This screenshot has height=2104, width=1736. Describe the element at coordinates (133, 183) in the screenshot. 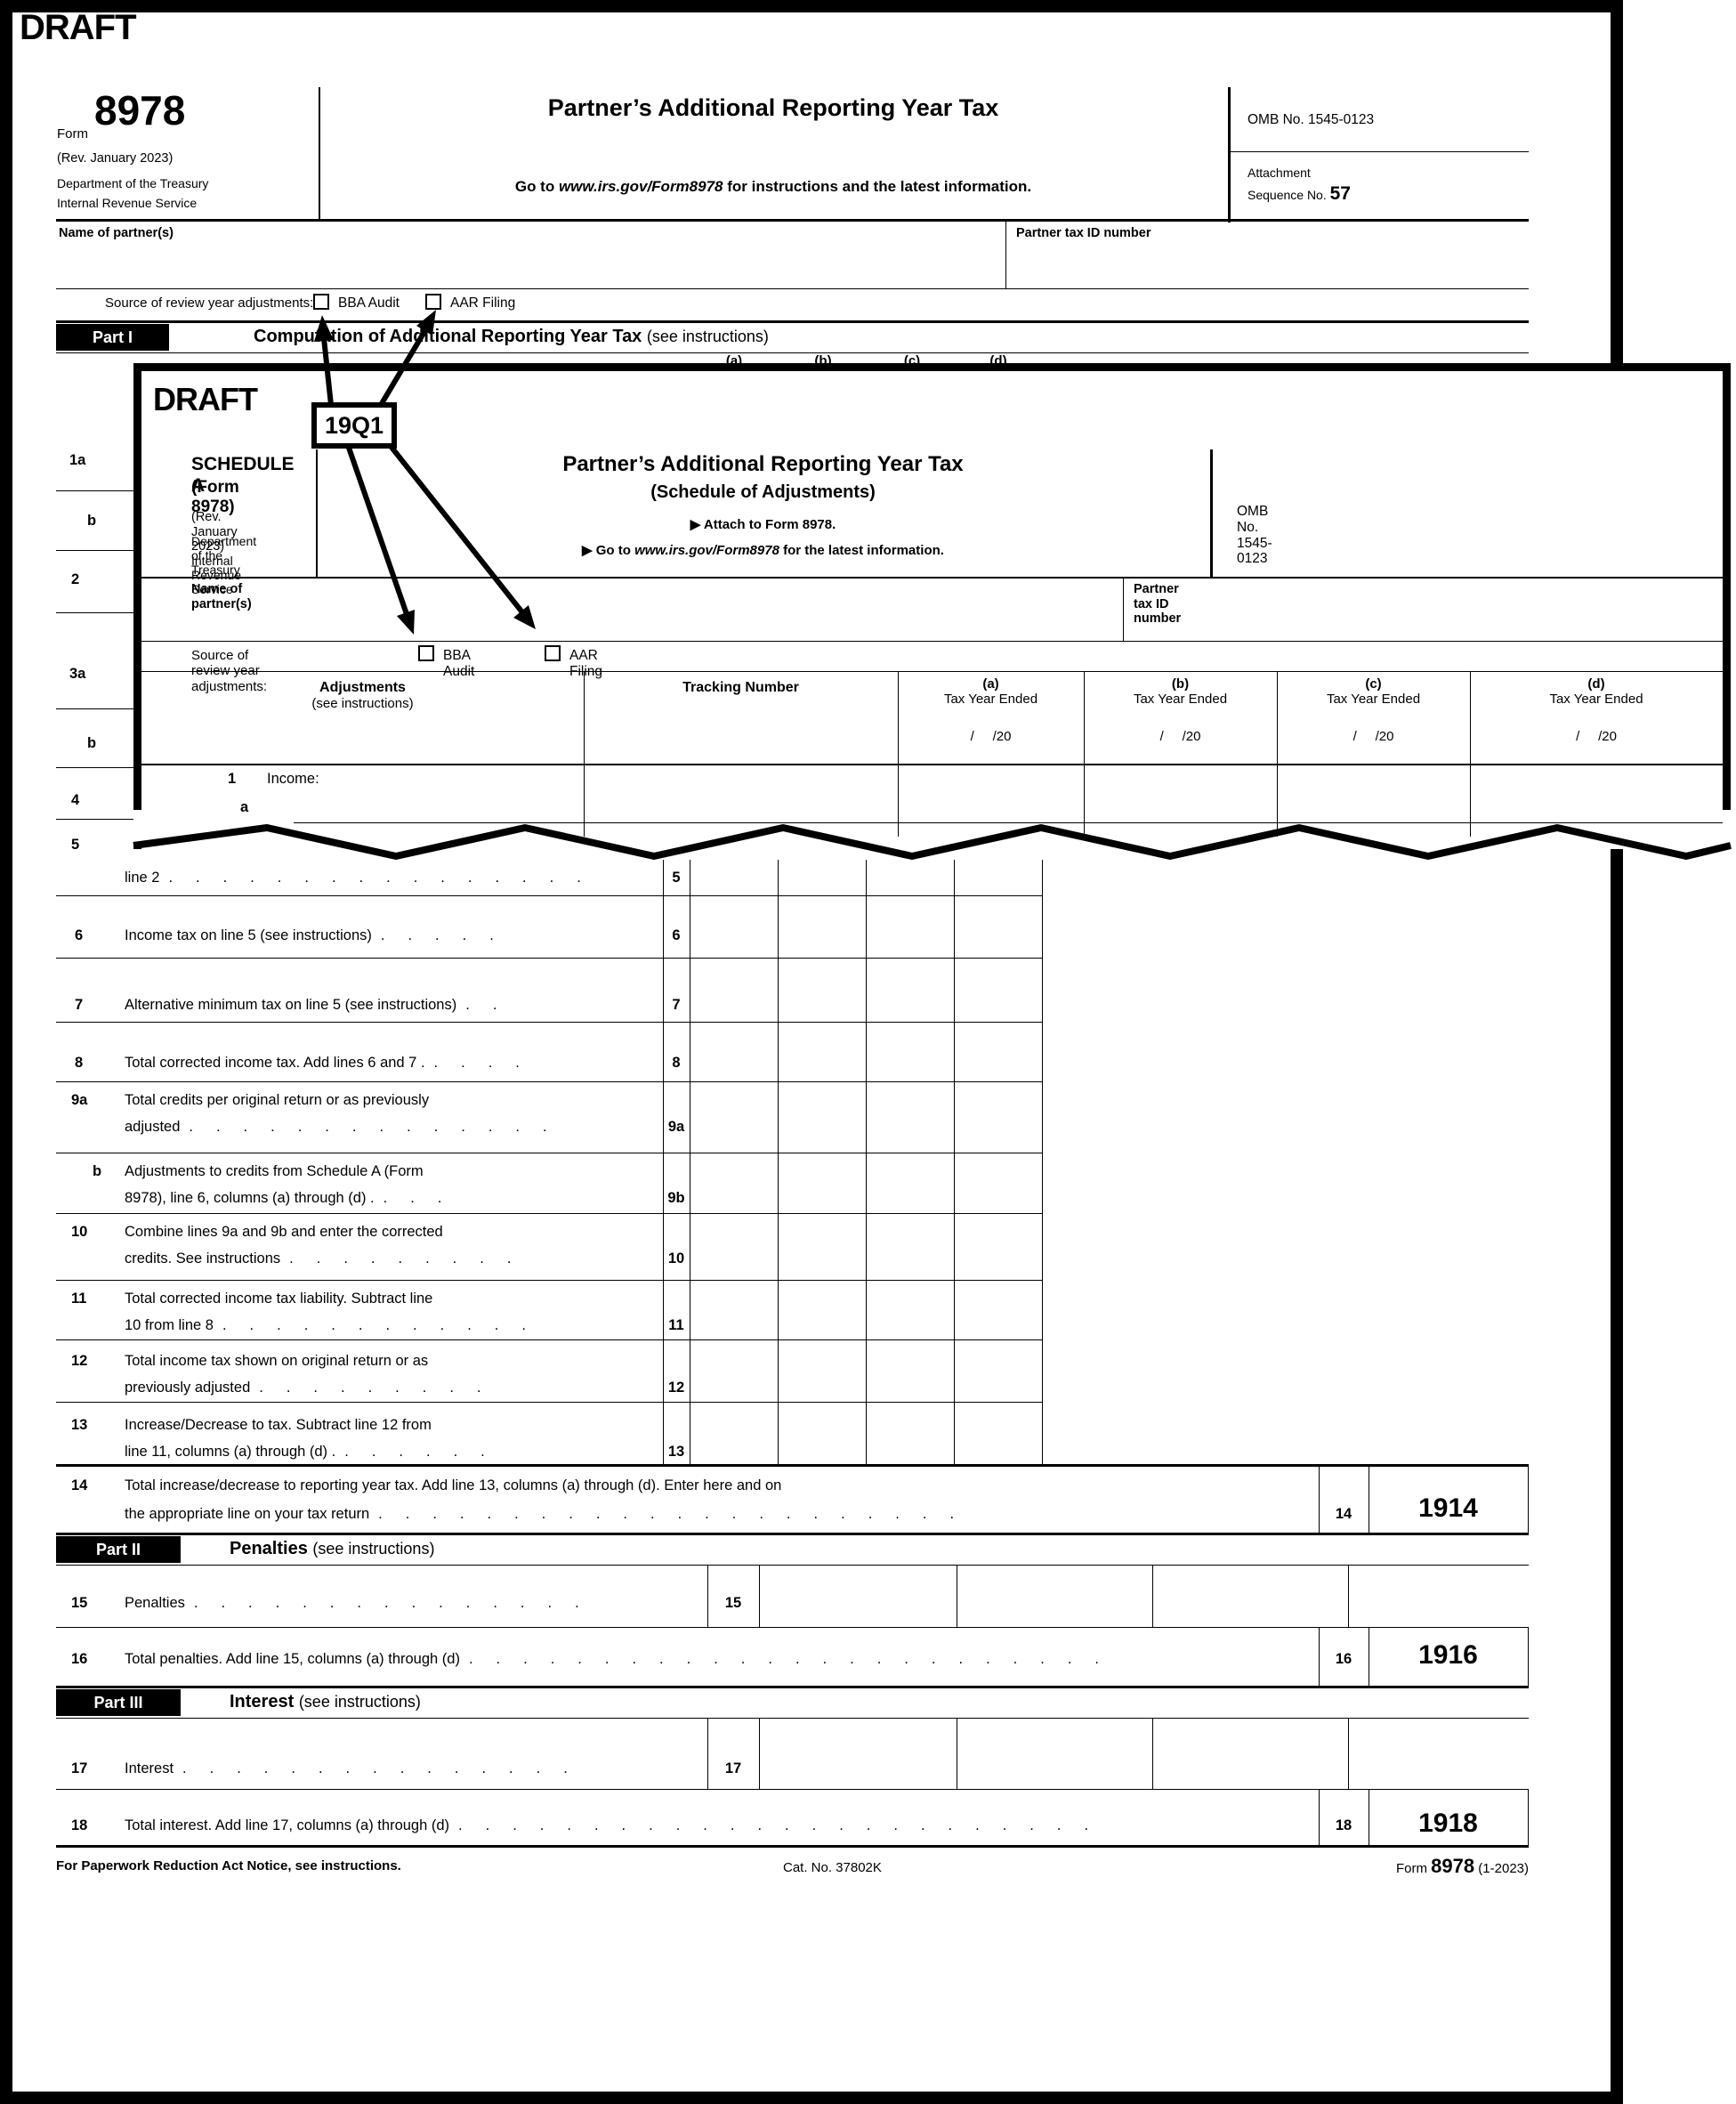

I see `dept-treasury: Department of the Treasury` at that location.